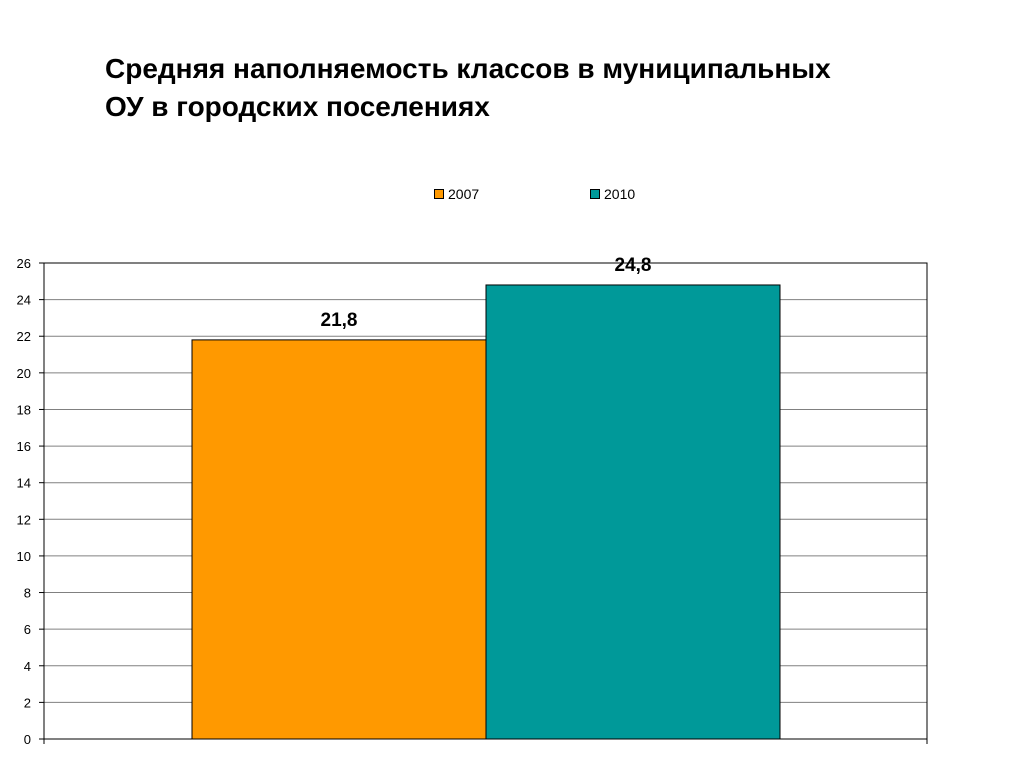 The height and width of the screenshot is (768, 1024). I want to click on y-tick-label-2: 2, so click(27, 702).